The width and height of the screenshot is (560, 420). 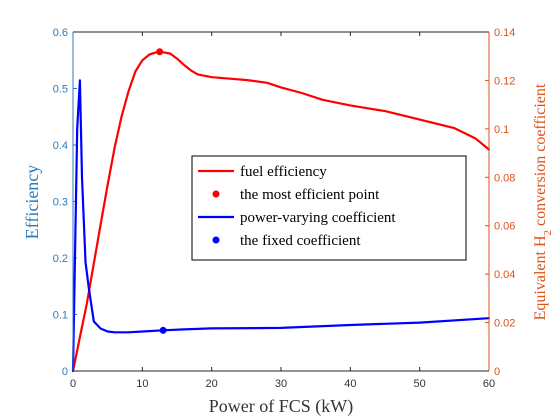 What do you see at coordinates (60, 316) in the screenshot?
I see `left-tick-label: 0.1` at bounding box center [60, 316].